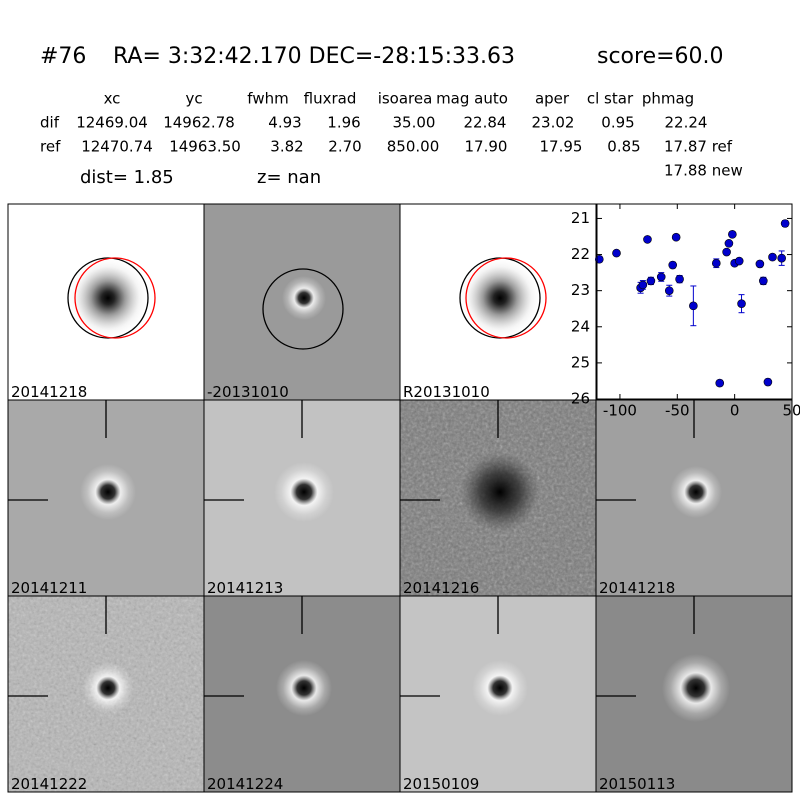 The image size is (800, 800). Describe the element at coordinates (485, 123) in the screenshot. I see `table-cell: 22.84` at that location.